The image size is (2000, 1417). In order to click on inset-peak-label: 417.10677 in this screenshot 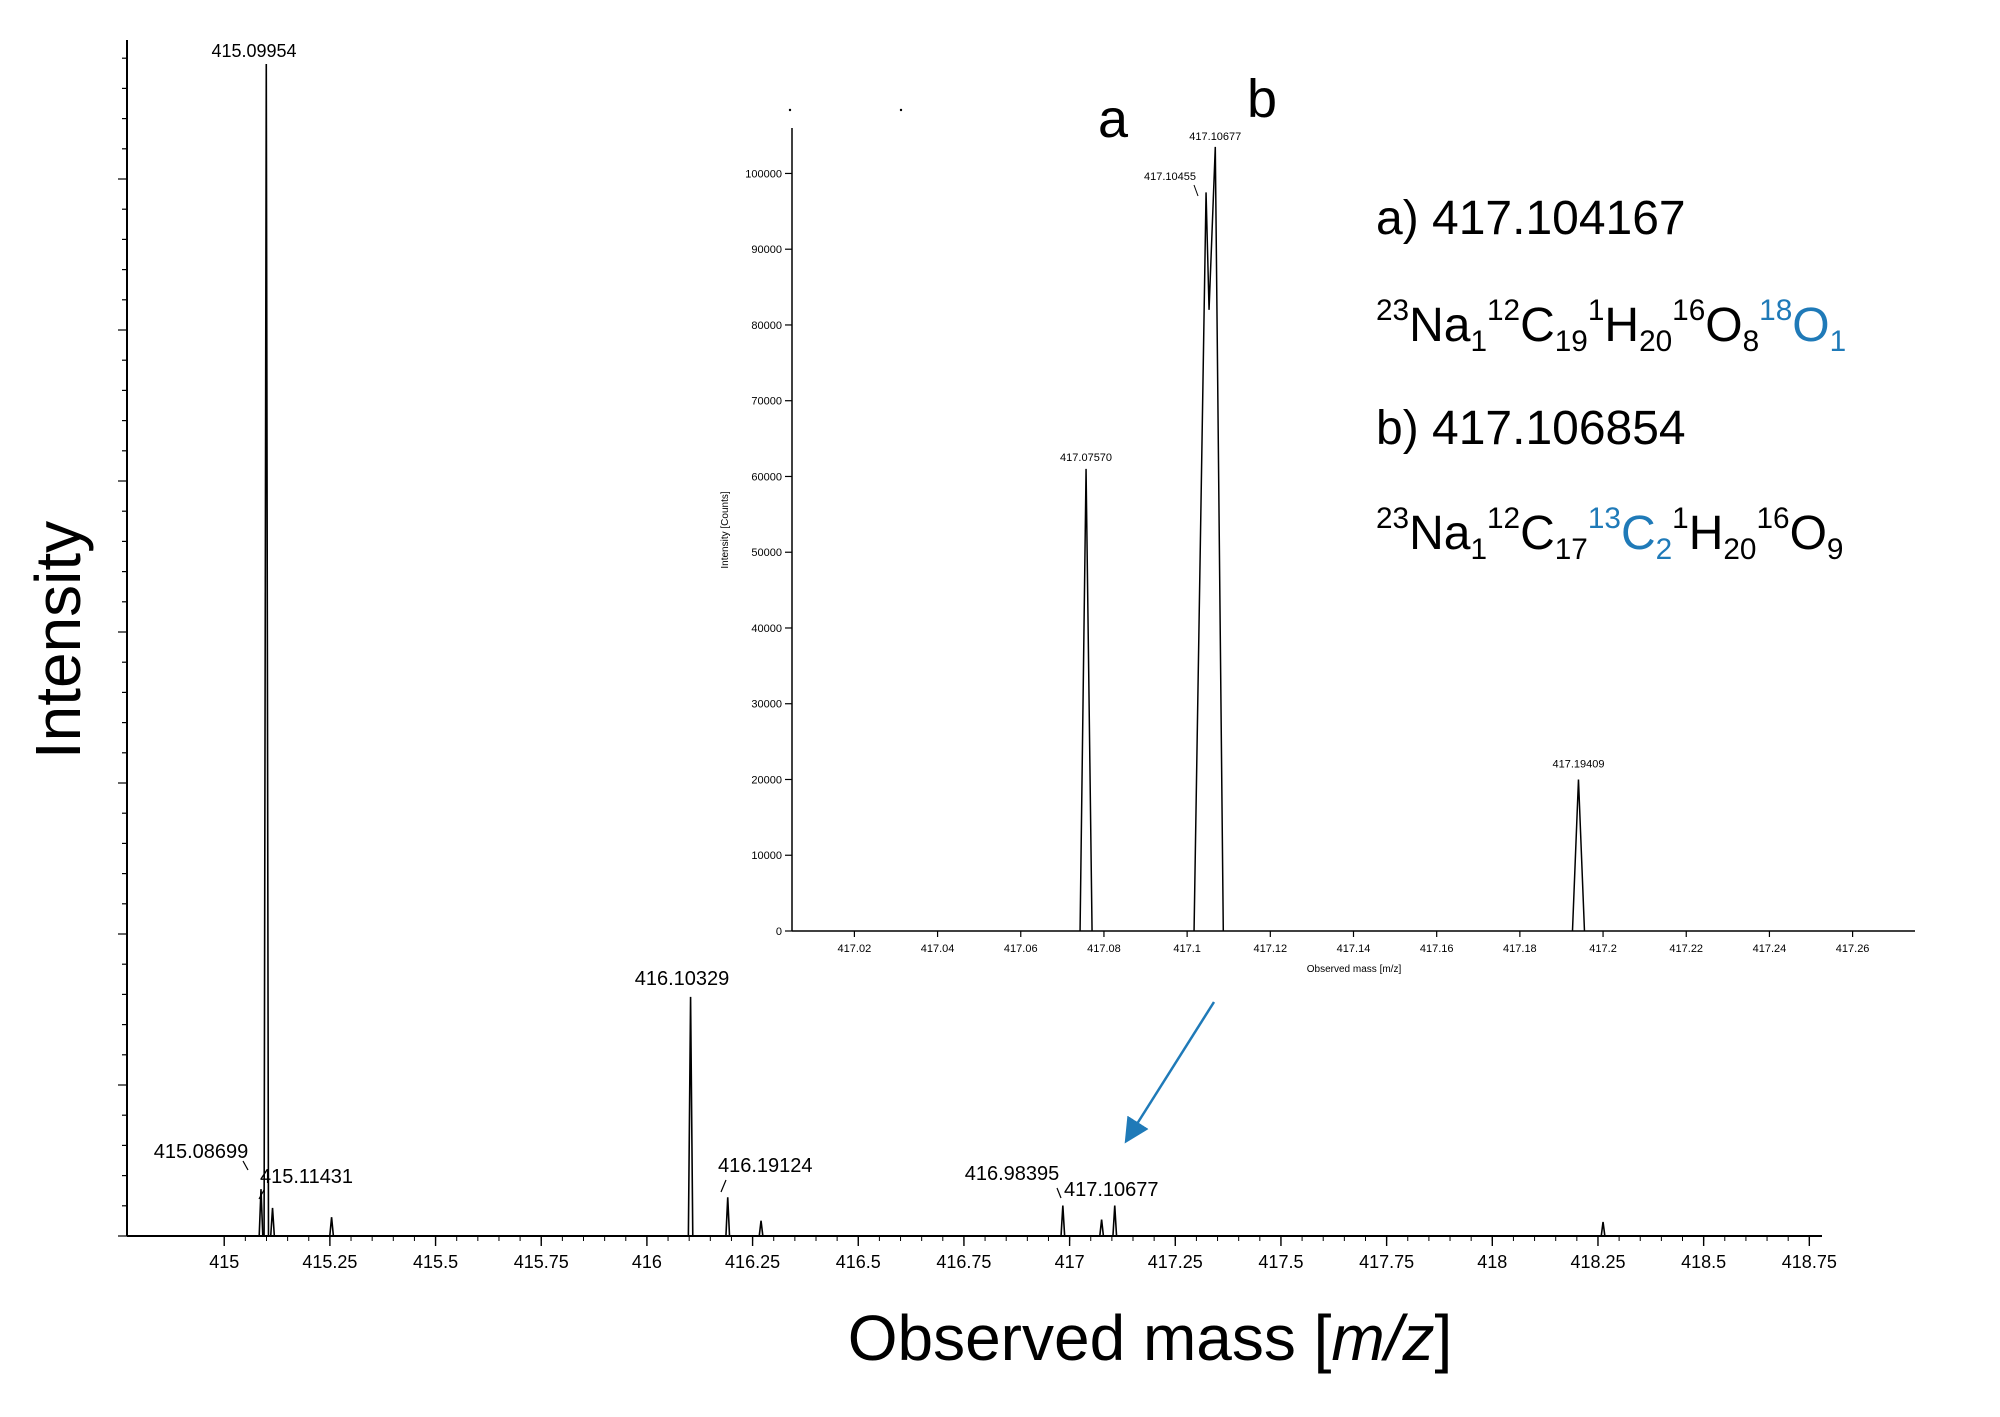, I will do `click(1215, 137)`.